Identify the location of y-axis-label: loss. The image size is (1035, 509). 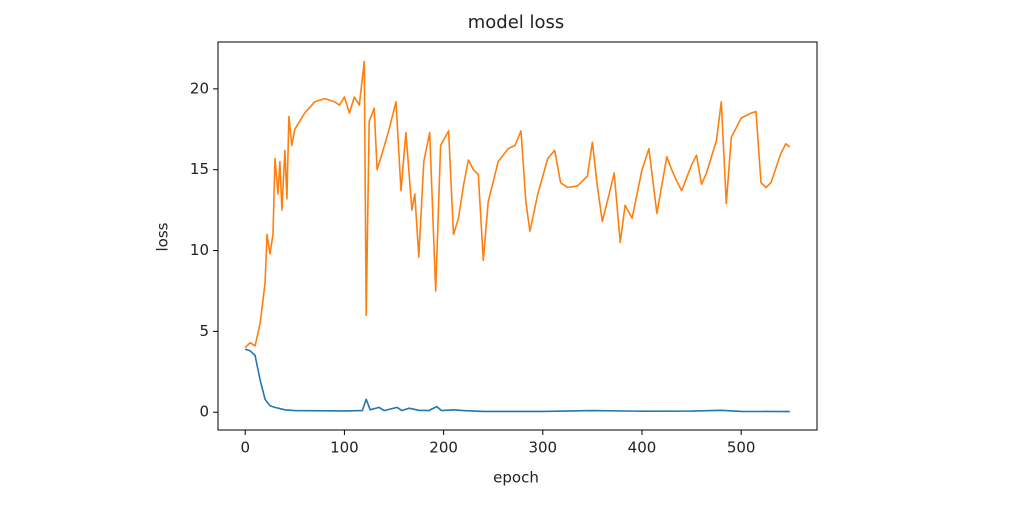
(163, 236).